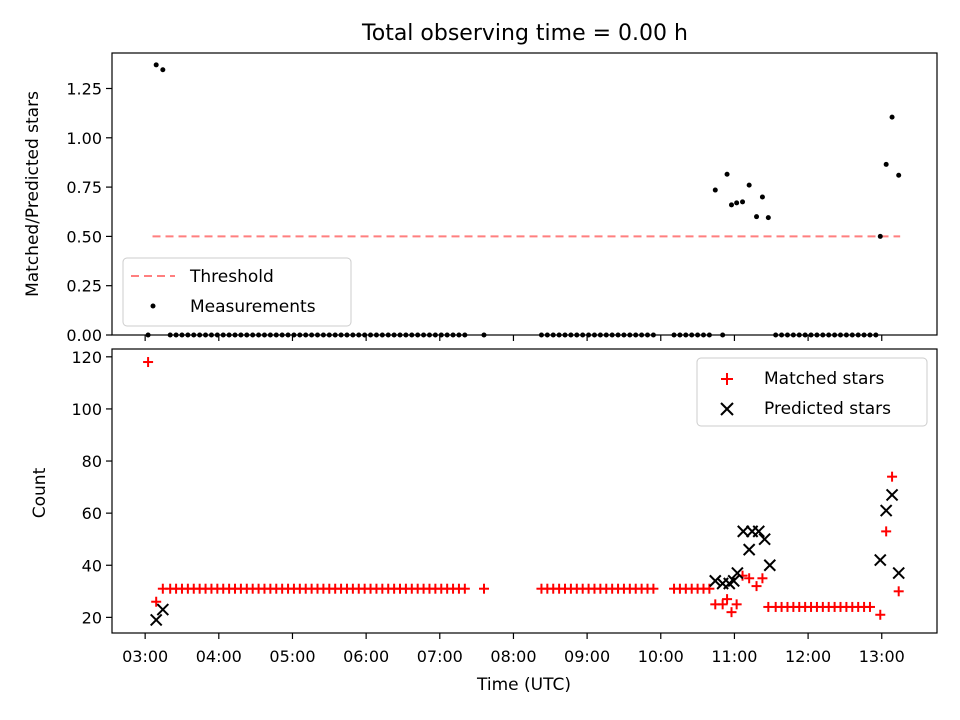 This screenshot has height=720, width=960. What do you see at coordinates (145, 656) in the screenshot?
I see `x-tick-label: 03:00` at bounding box center [145, 656].